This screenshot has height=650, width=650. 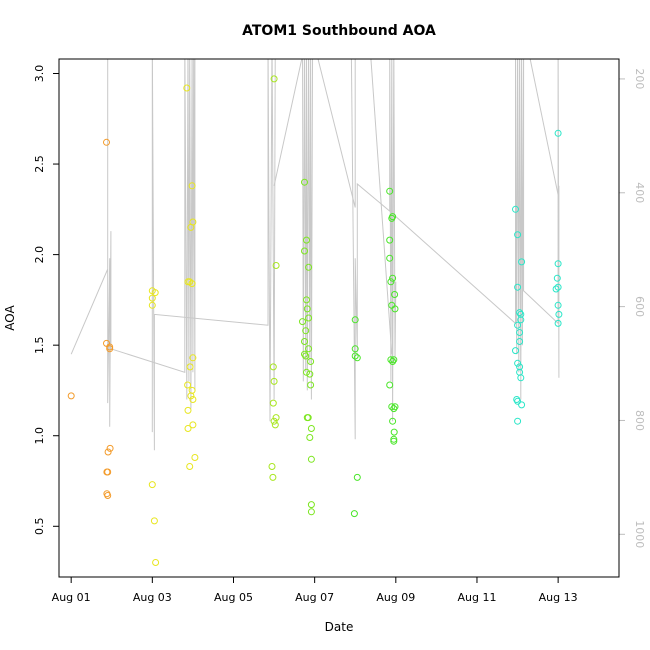 I want to click on chart-title: ATOM1 Southbound AOA, so click(x=339, y=31).